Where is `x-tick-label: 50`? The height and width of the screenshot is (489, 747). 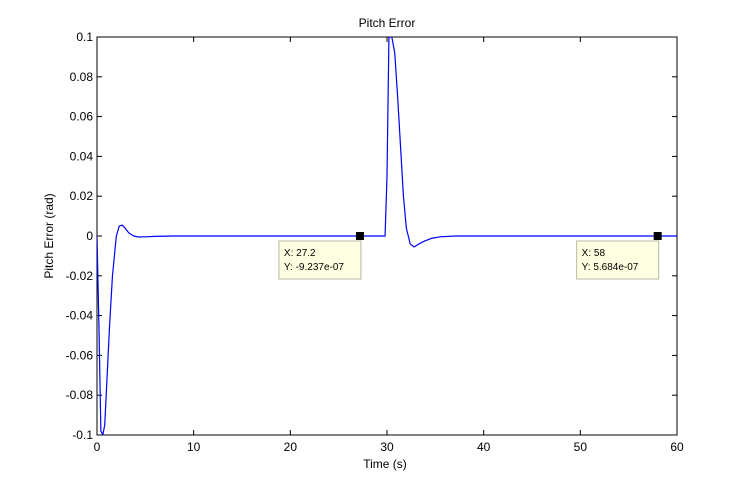 x-tick-label: 50 is located at coordinates (581, 447).